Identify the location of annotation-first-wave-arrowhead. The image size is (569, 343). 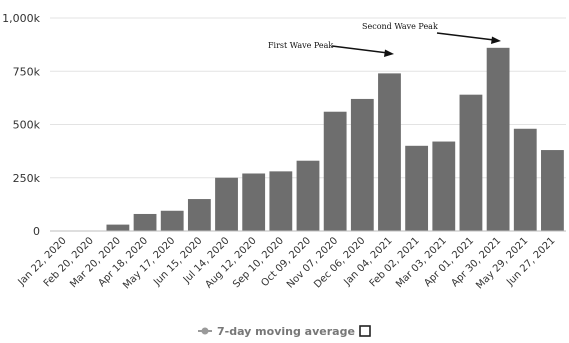
(389, 53).